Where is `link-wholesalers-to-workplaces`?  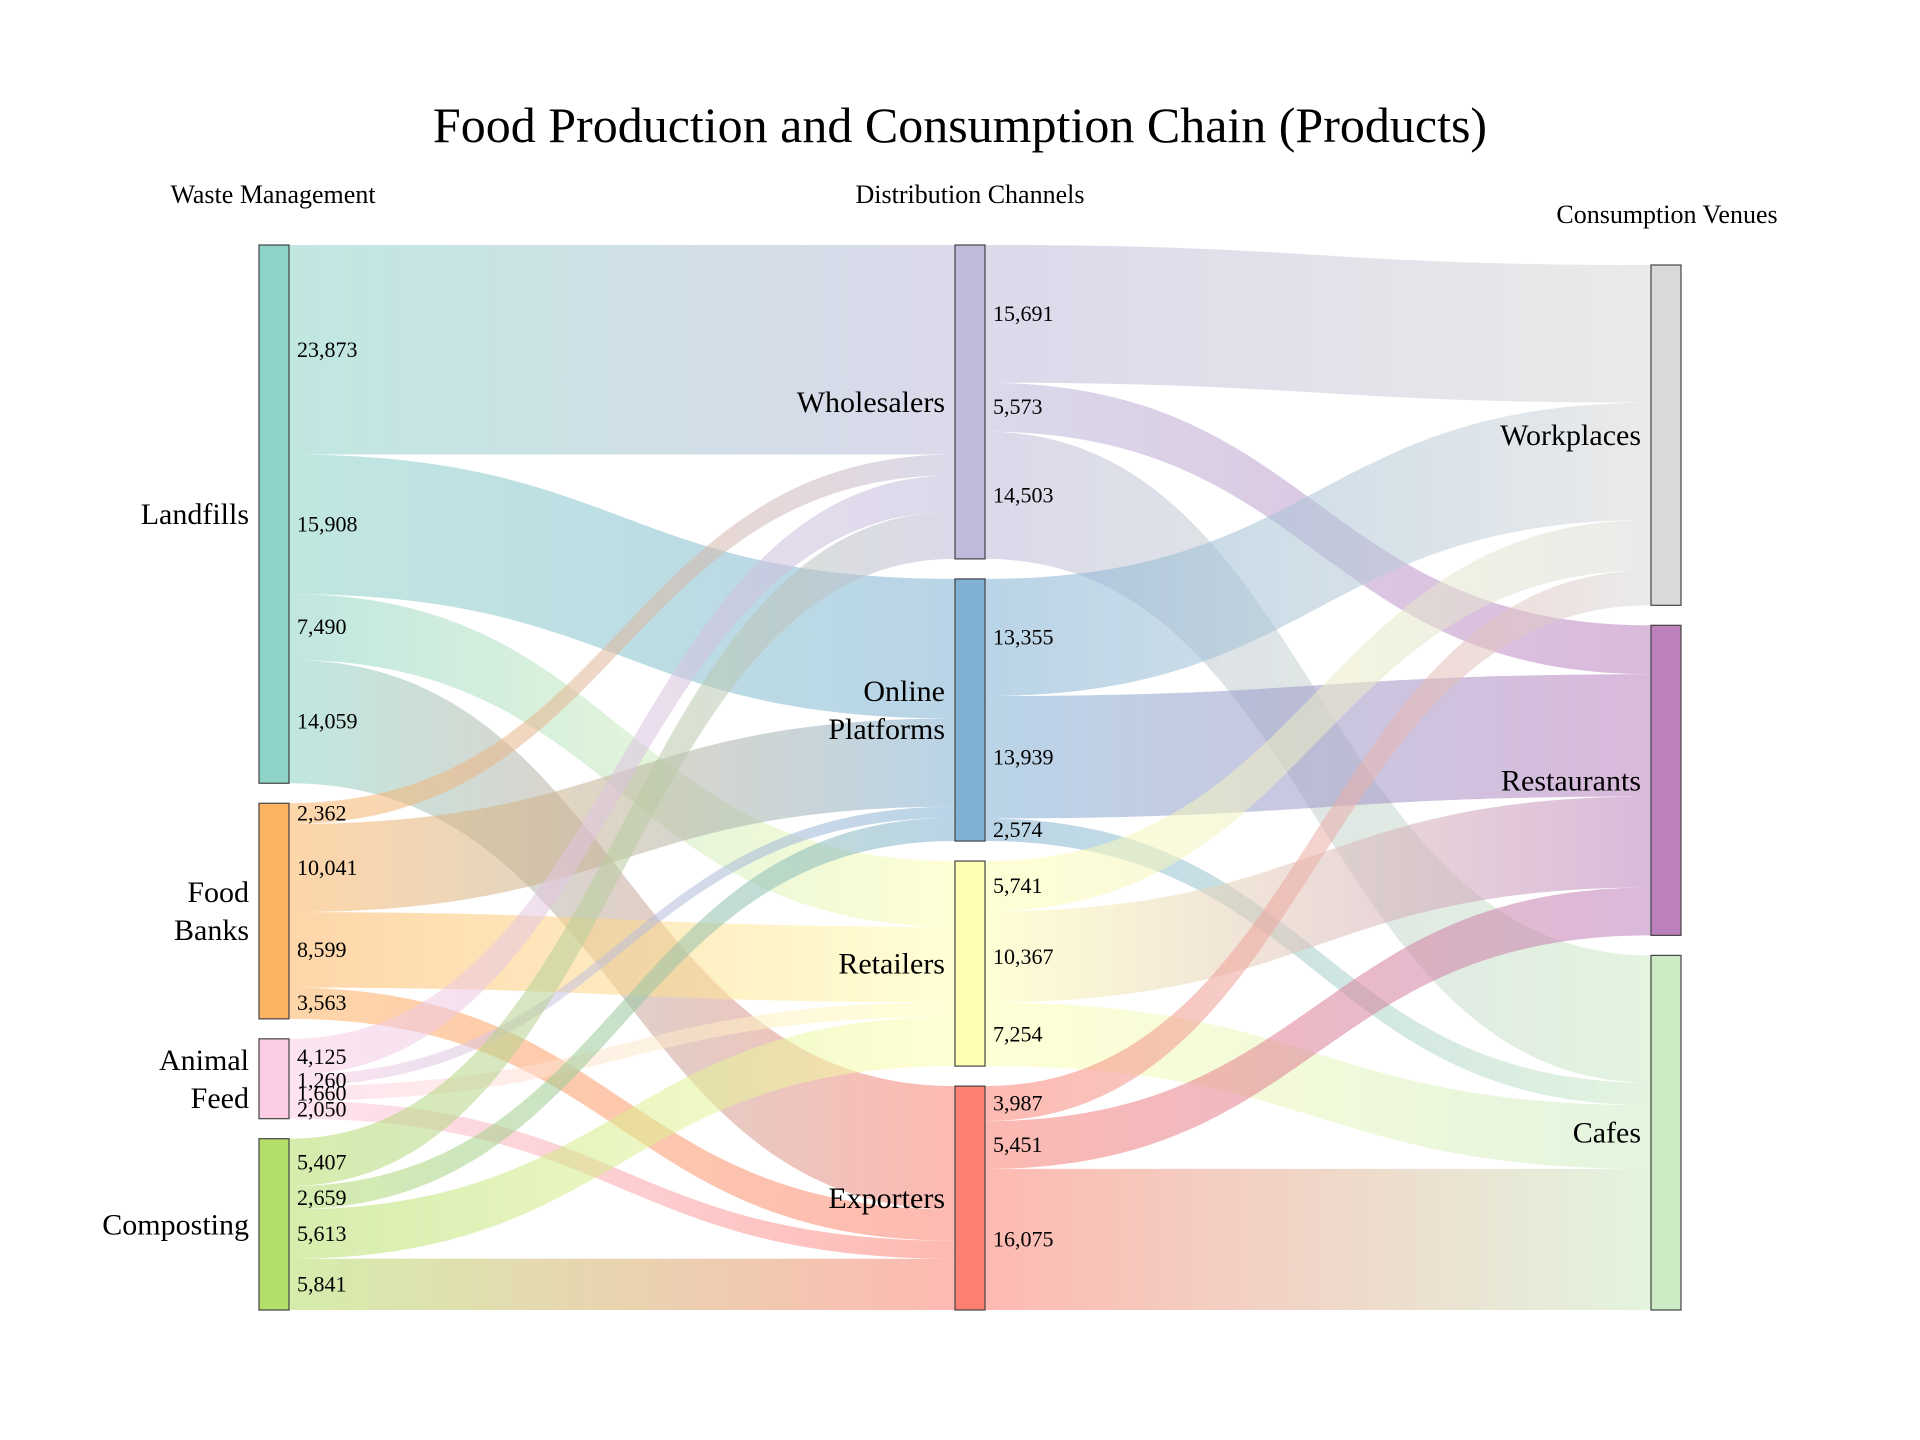 link-wholesalers-to-workplaces is located at coordinates (1318, 324).